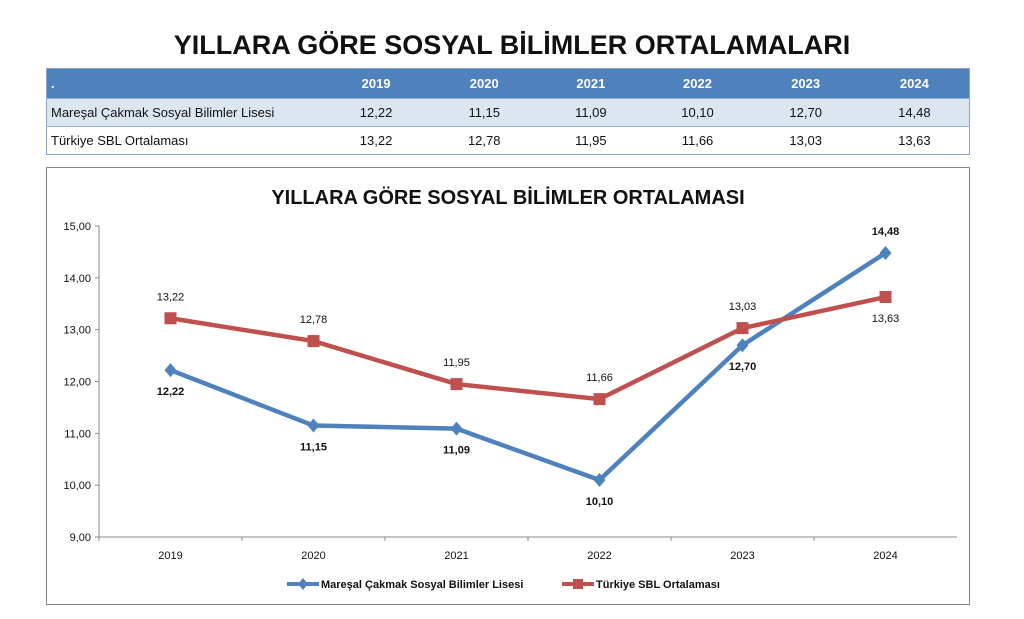 The image size is (1024, 619). What do you see at coordinates (805, 112) in the screenshot?
I see `cell: 12,70` at bounding box center [805, 112].